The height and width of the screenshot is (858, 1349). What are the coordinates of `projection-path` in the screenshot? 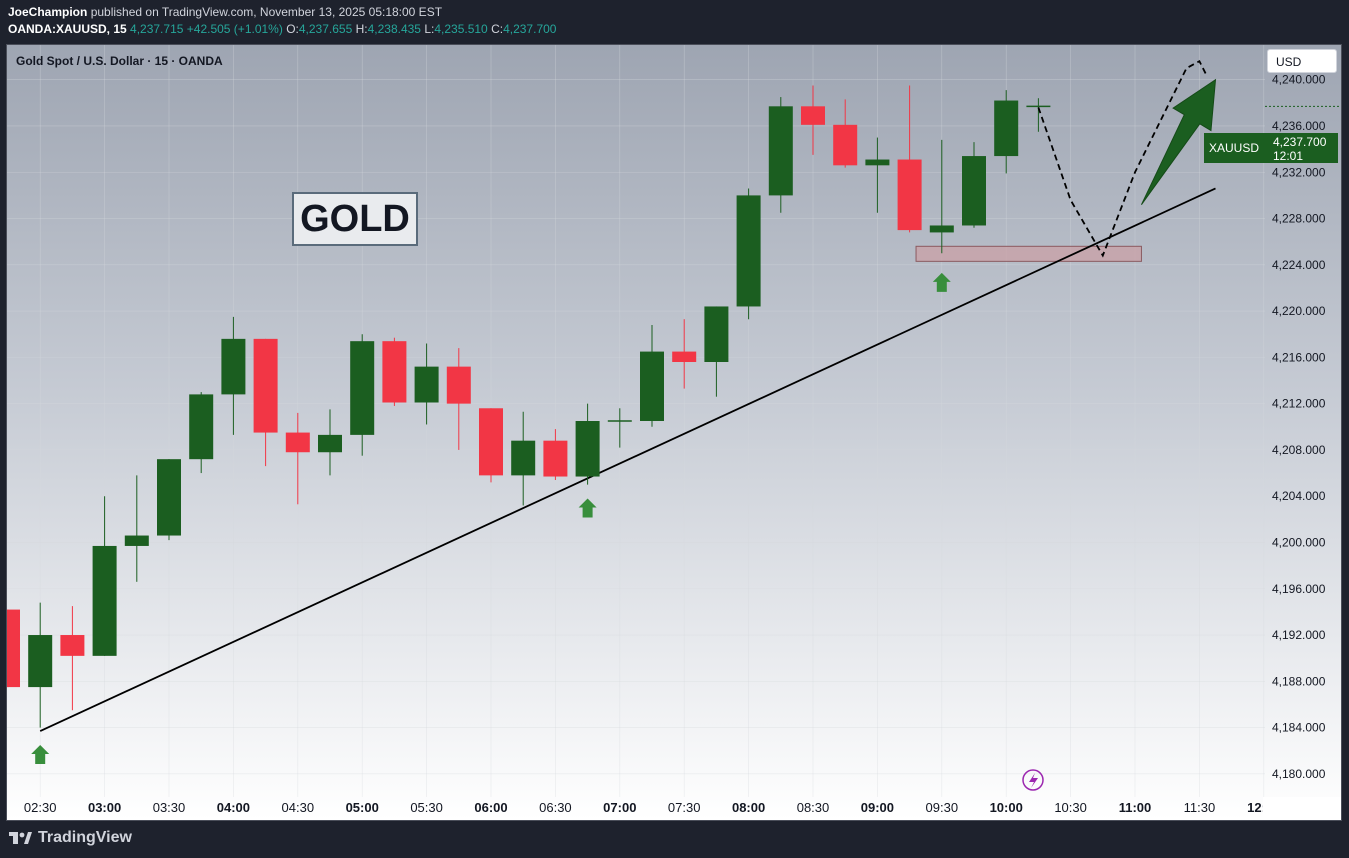 It's located at (1122, 158).